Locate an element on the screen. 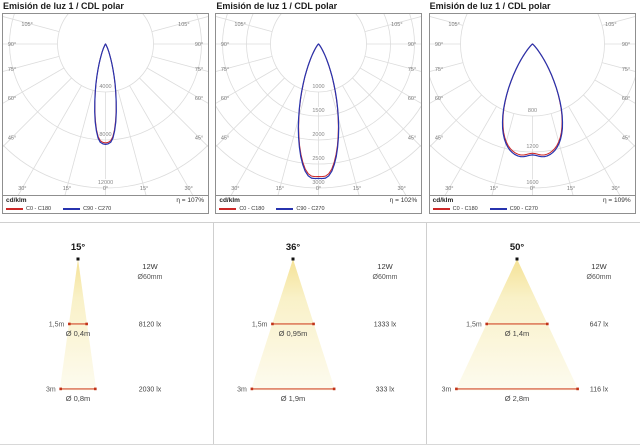 The width and height of the screenshot is (640, 445). svg-text: Ø 2,8m is located at coordinates (517, 398).